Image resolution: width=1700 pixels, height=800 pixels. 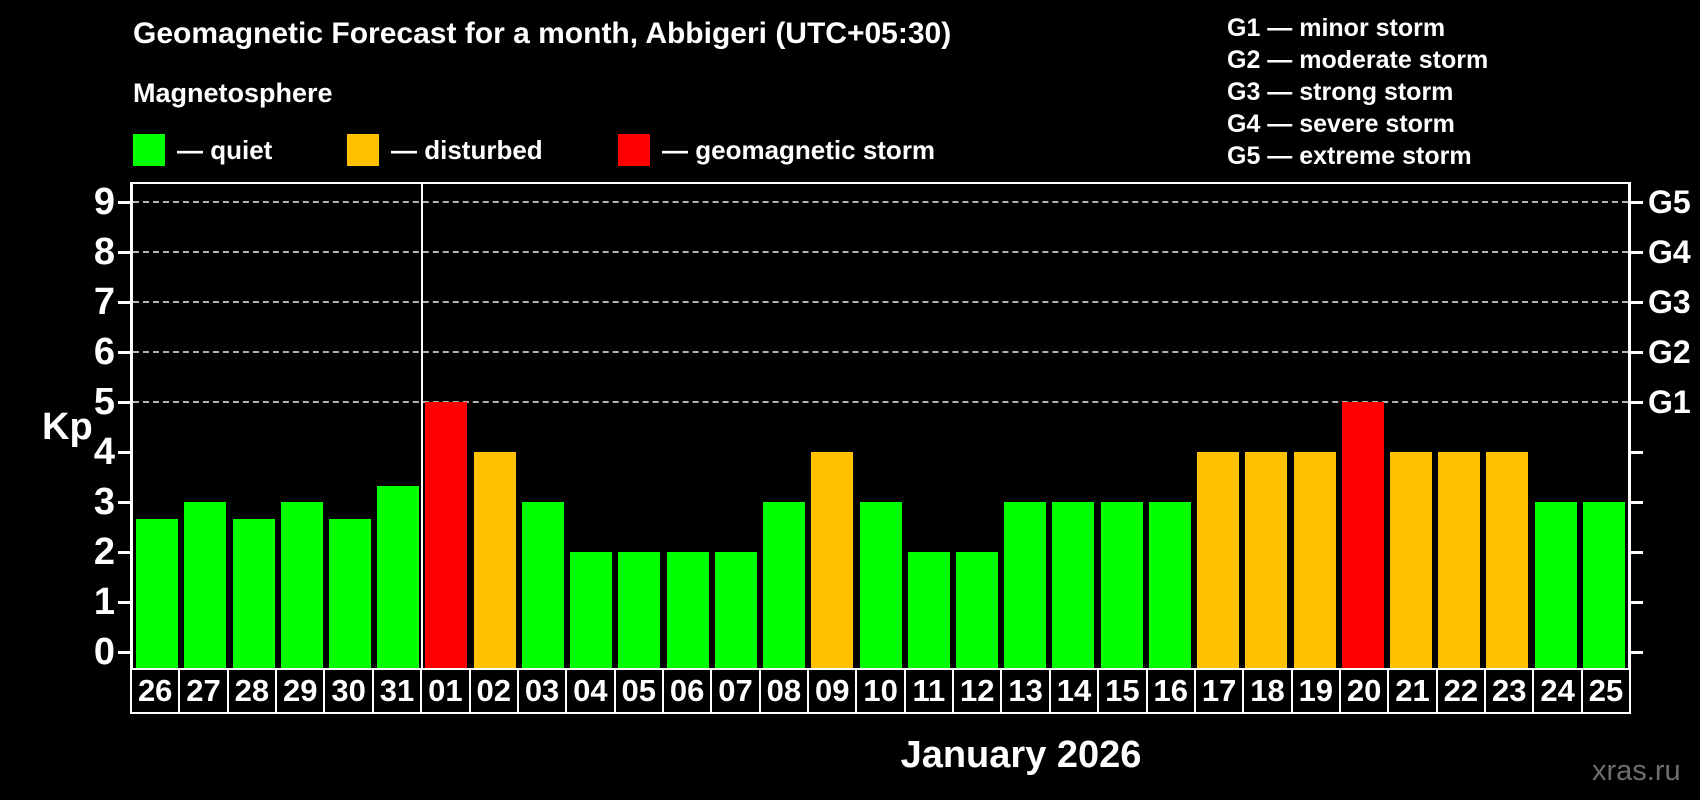 I want to click on day-label-27: 27, so click(x=202, y=691).